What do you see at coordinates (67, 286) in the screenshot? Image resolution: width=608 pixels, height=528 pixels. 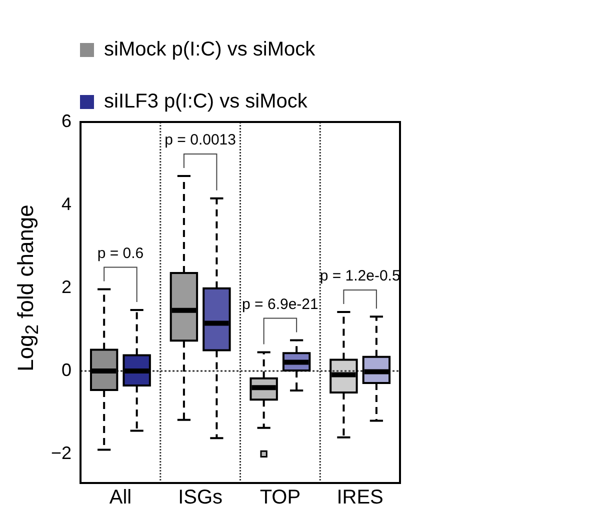 I see `y-tick-label: 2` at bounding box center [67, 286].